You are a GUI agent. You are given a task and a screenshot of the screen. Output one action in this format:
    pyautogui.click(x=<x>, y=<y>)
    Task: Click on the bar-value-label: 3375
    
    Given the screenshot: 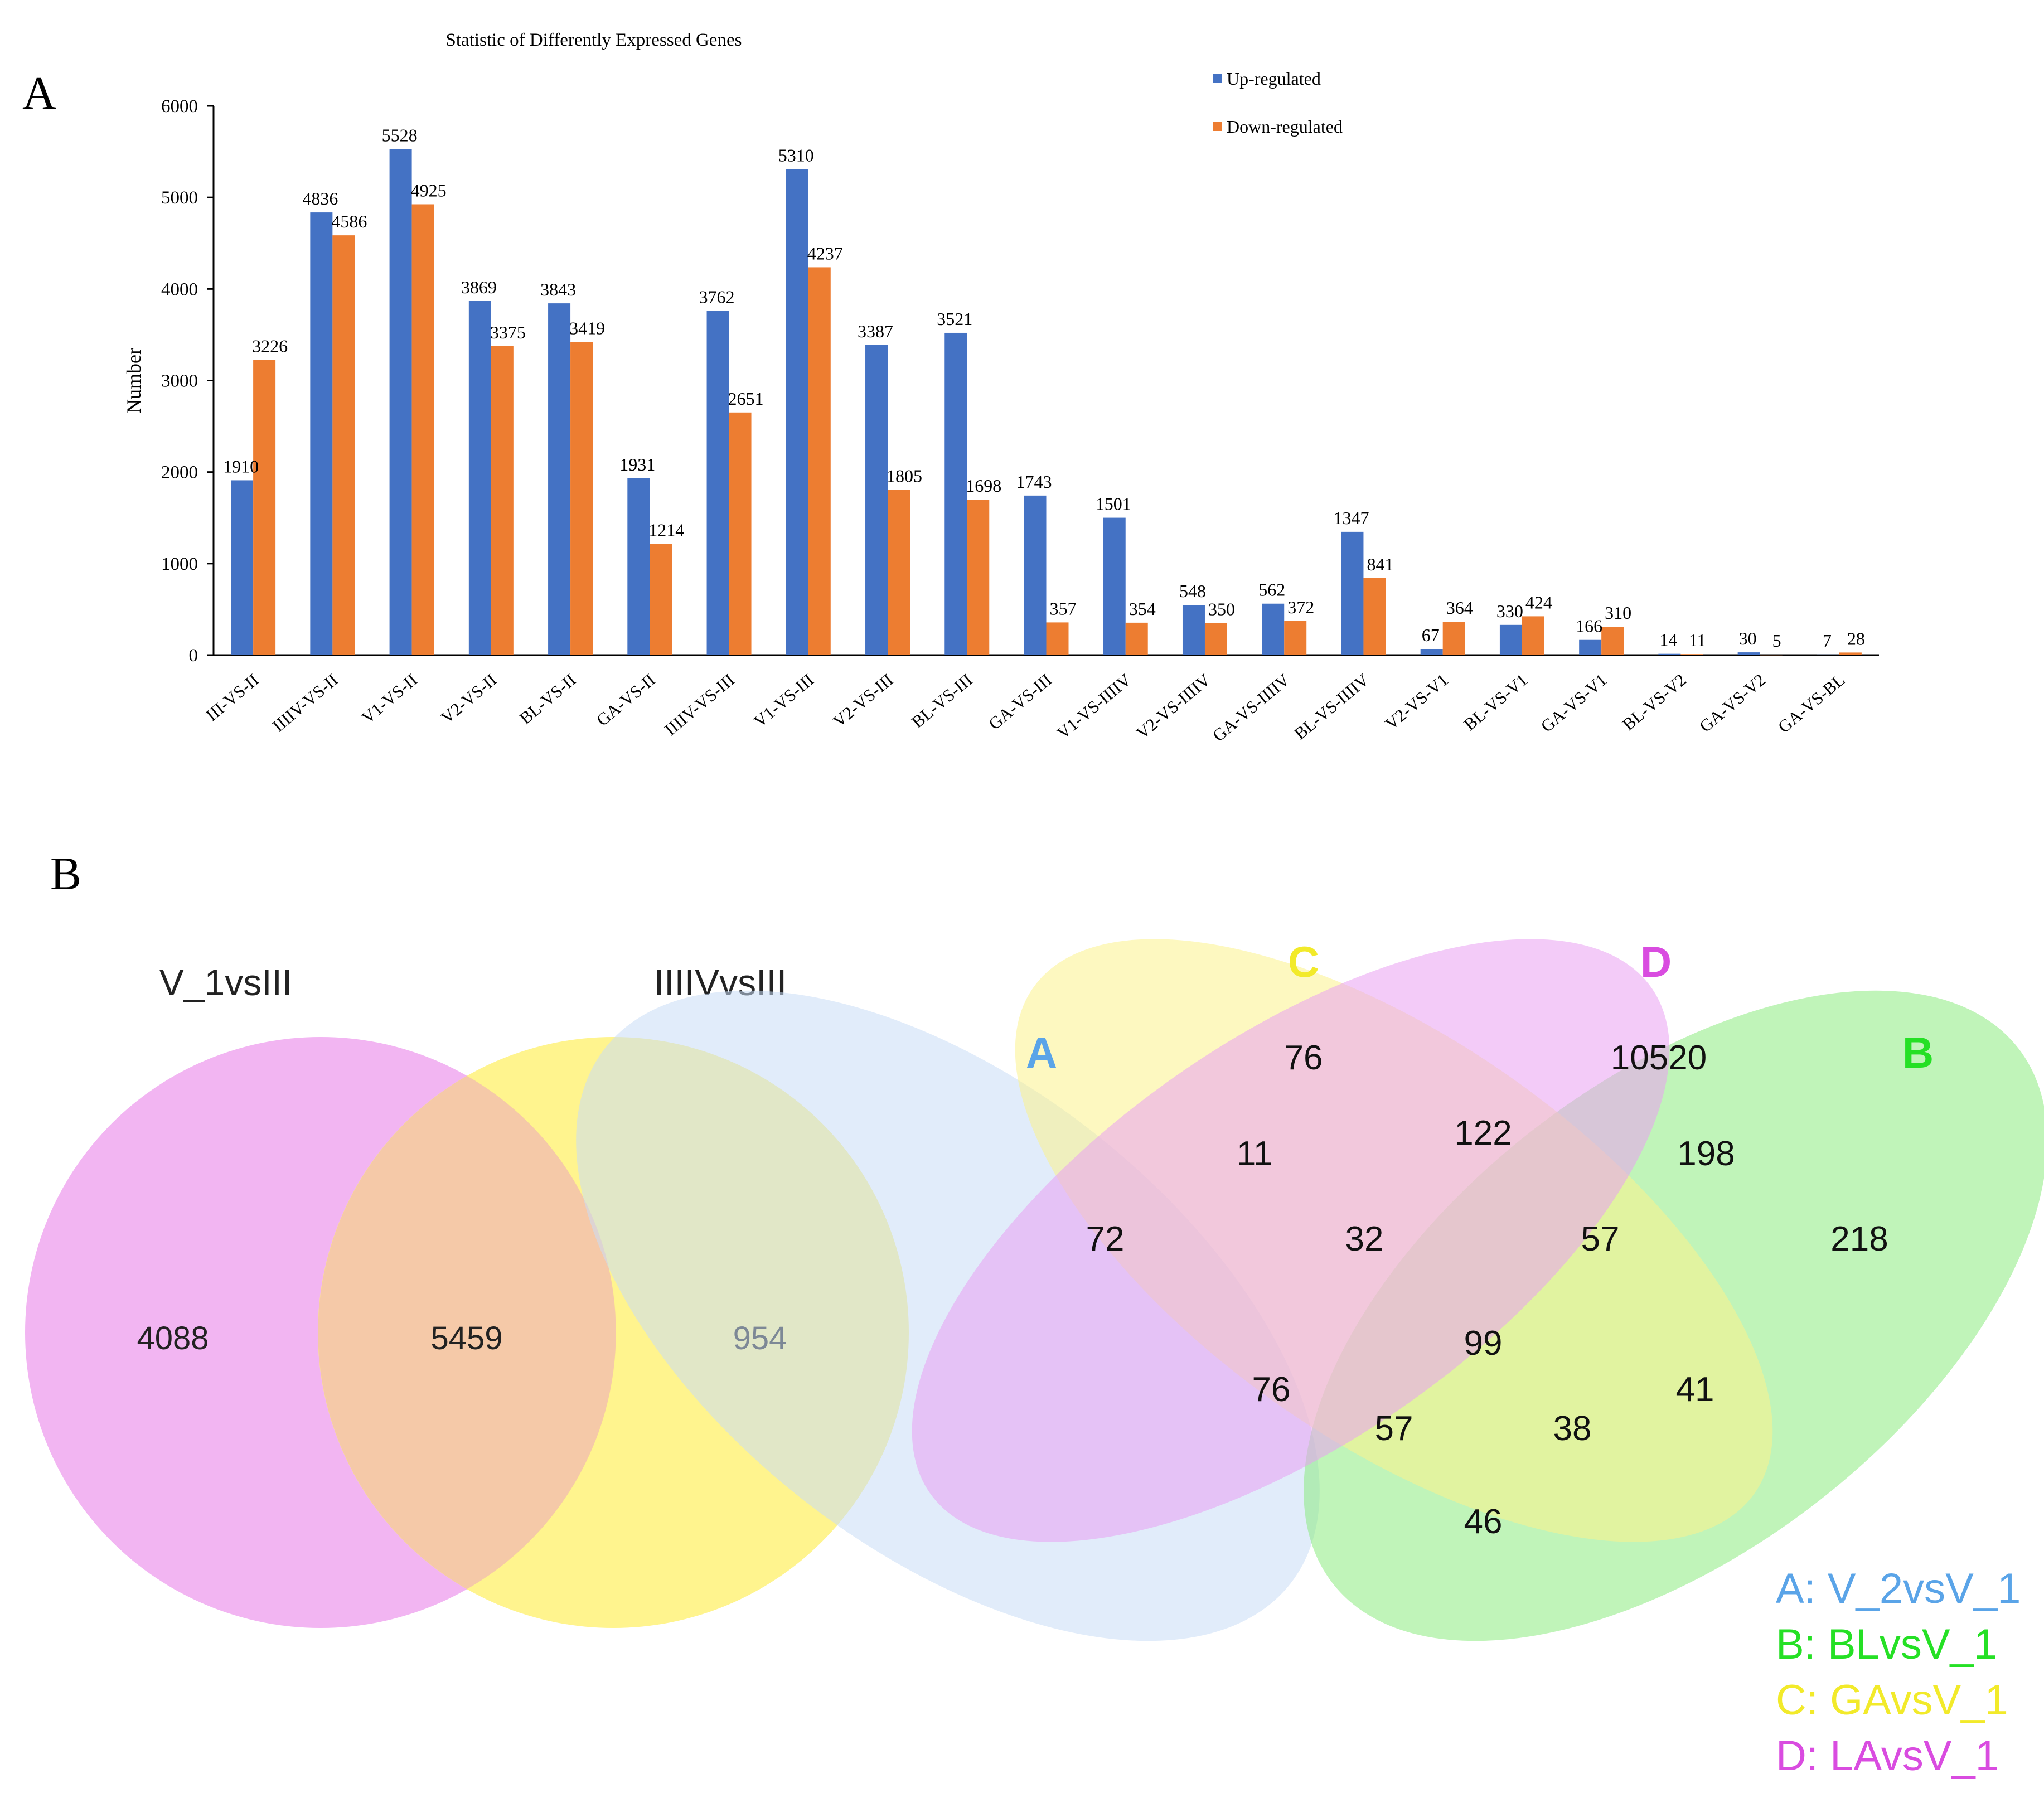 What is the action you would take?
    pyautogui.click(x=508, y=332)
    